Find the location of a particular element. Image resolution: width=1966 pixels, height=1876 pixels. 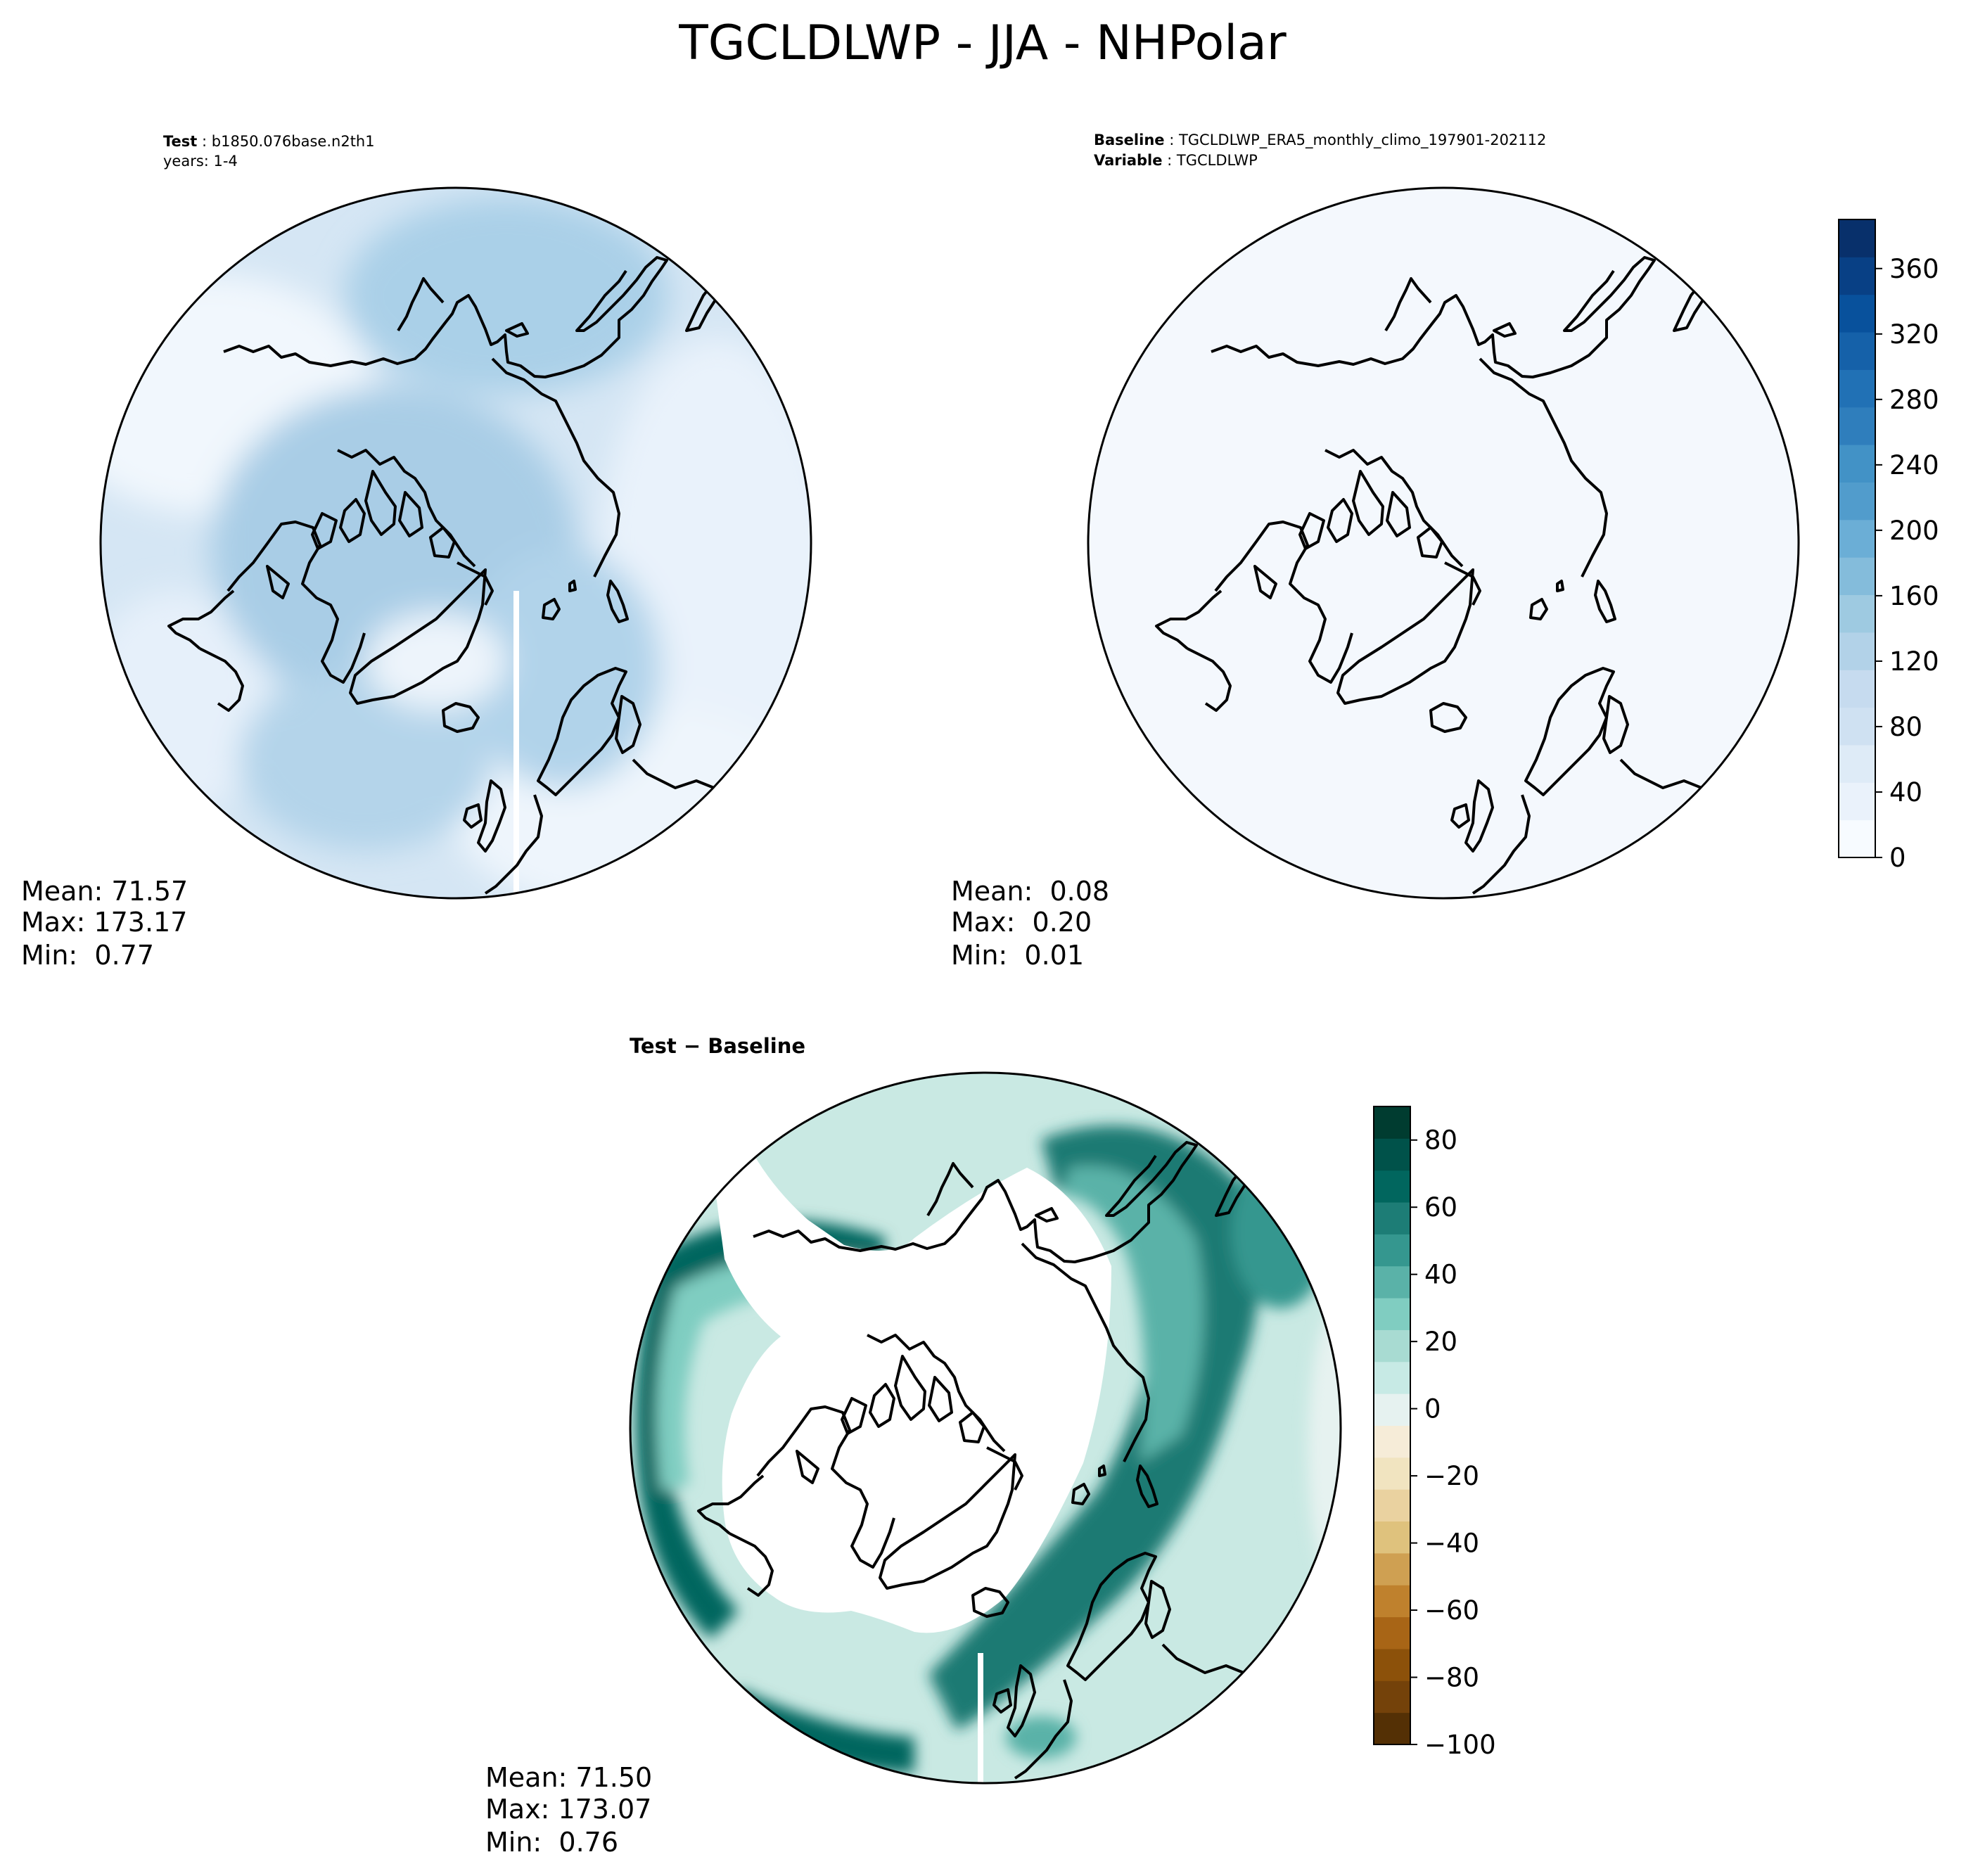

blues-colorbar-frame is located at coordinates (1857, 538).